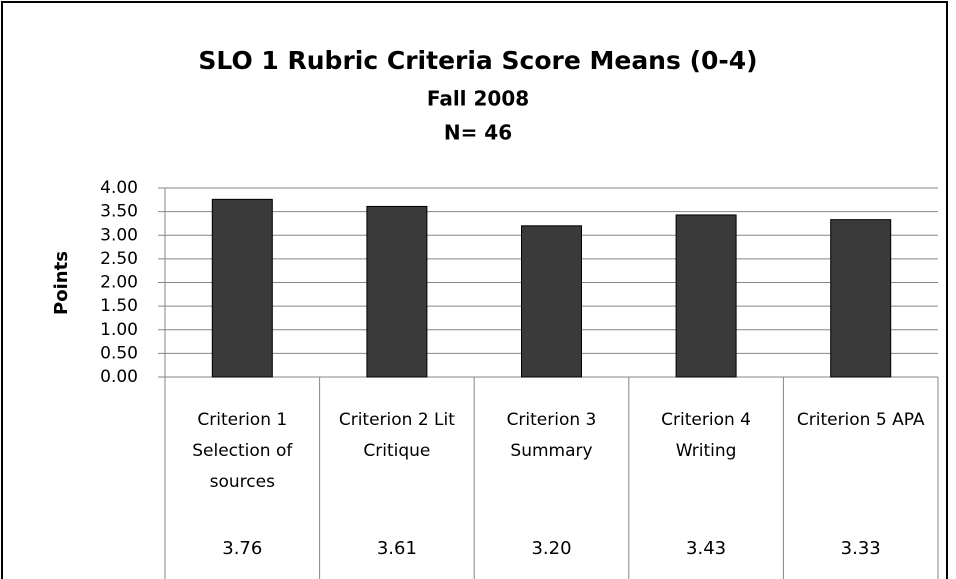  I want to click on category-cell: Criterion 3 Summary, so click(551, 435).